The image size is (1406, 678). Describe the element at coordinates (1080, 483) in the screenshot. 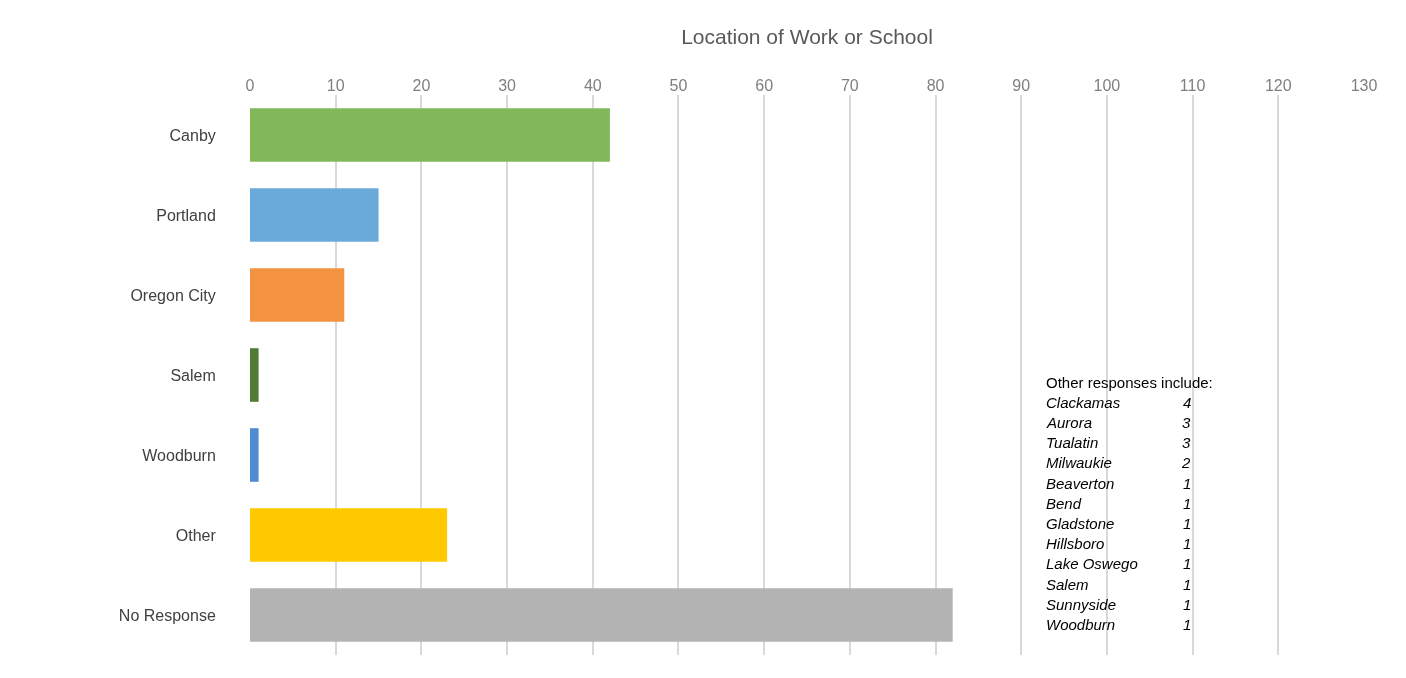

I see `annotation: Beaverton` at that location.